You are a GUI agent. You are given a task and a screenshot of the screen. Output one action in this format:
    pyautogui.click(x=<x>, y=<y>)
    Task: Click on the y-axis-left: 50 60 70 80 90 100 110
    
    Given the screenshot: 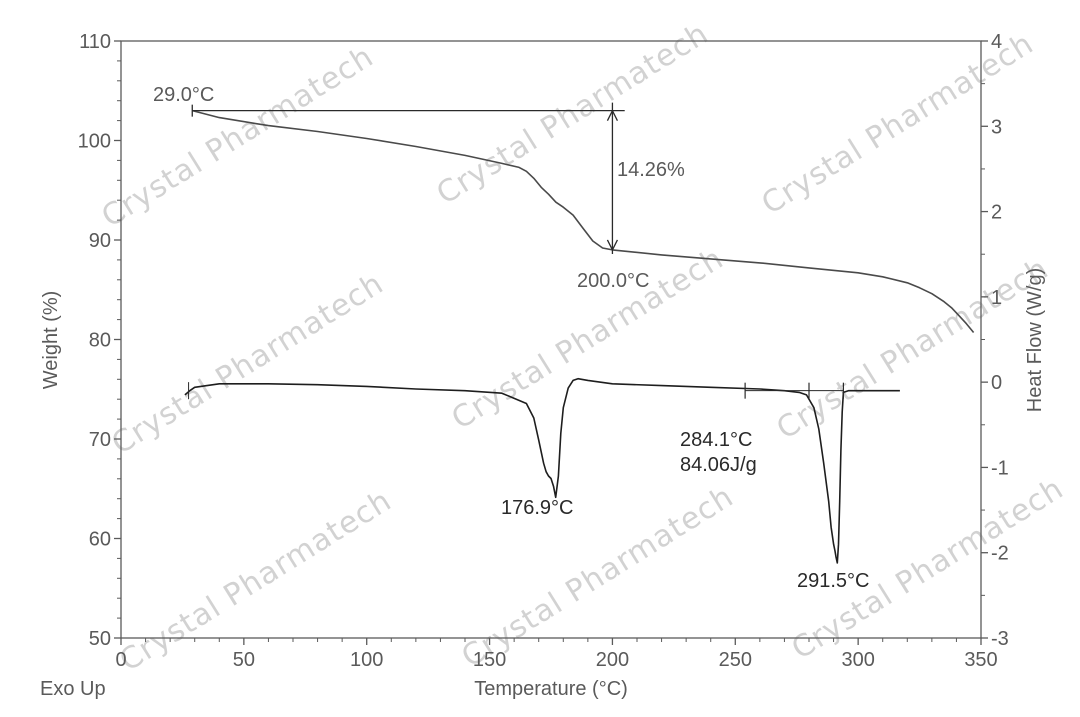 What is the action you would take?
    pyautogui.click(x=99, y=340)
    